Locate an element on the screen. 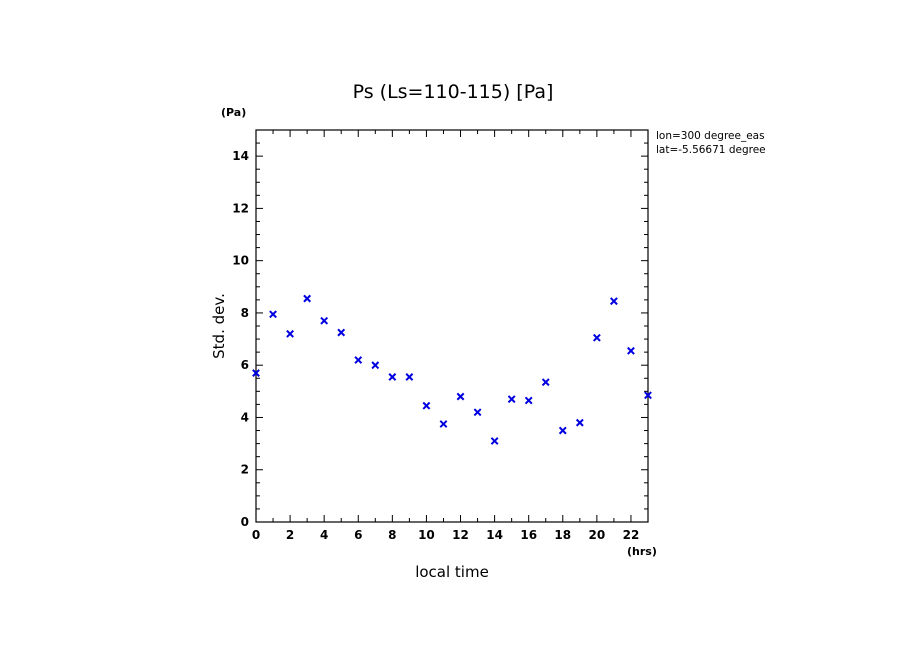 The height and width of the screenshot is (654, 904). x-tick-label: 14 is located at coordinates (494, 535).